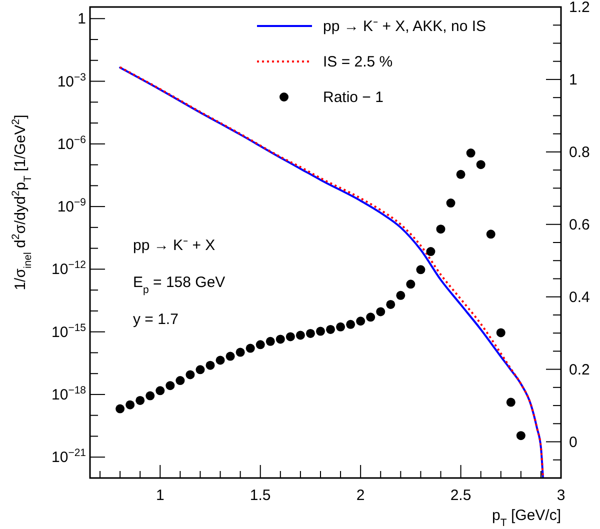  What do you see at coordinates (260, 495) in the screenshot?
I see `x-tick-label: 1.5` at bounding box center [260, 495].